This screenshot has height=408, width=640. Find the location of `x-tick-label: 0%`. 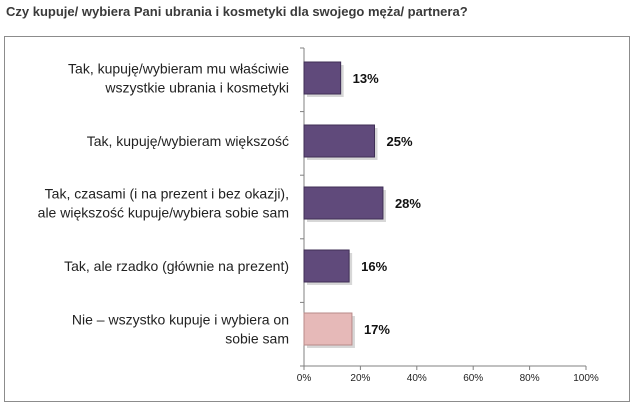

x-tick-label: 0% is located at coordinates (304, 378).